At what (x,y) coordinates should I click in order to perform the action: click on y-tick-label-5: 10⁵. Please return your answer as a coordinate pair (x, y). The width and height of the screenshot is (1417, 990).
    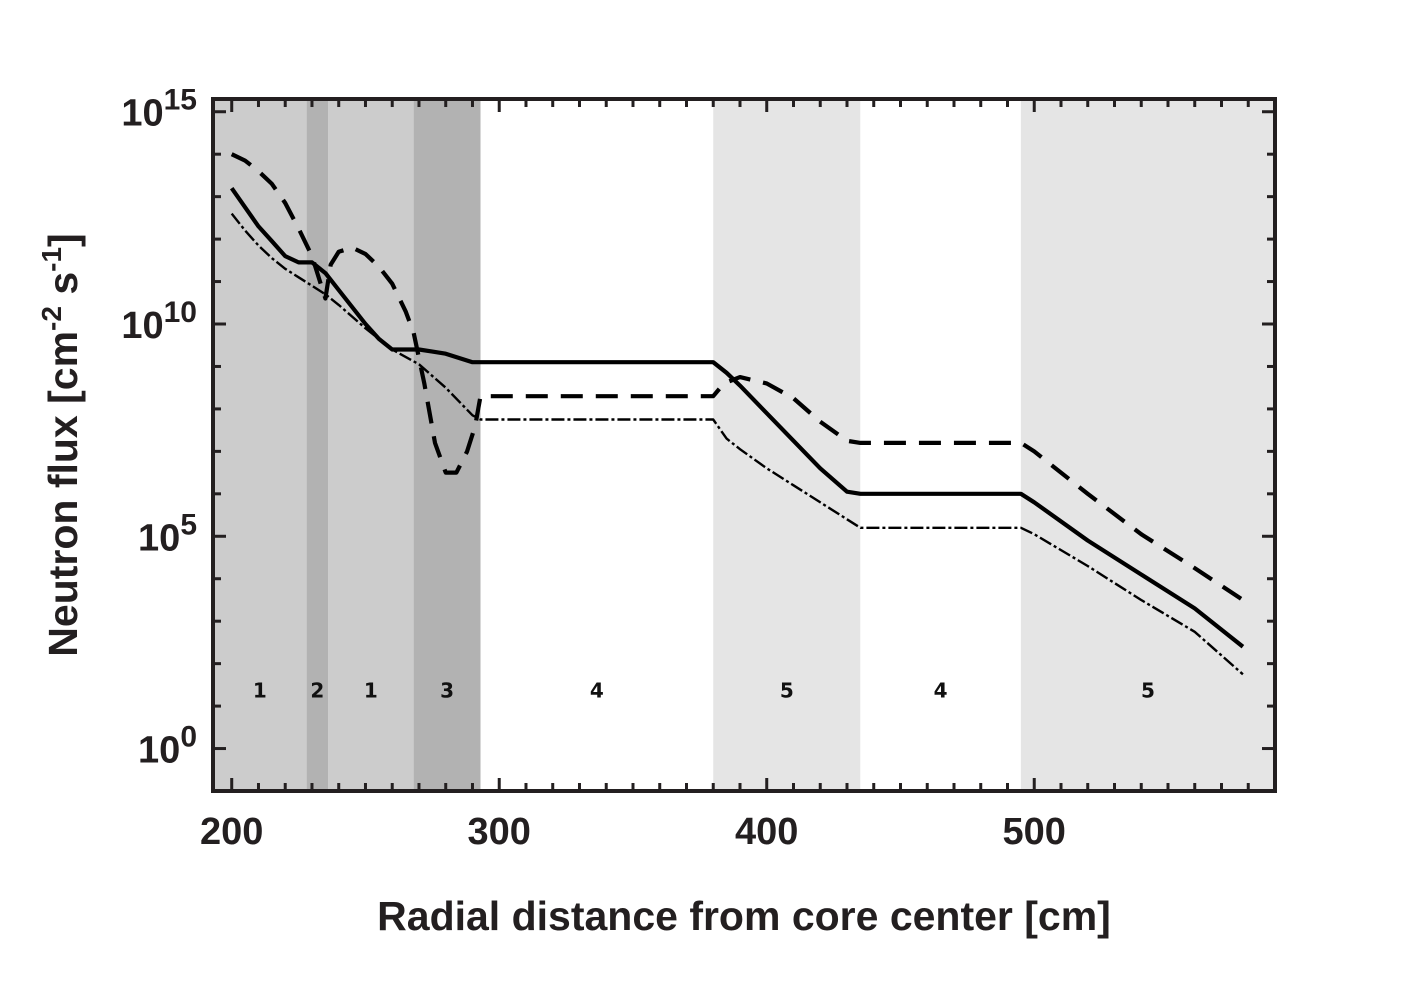
    Looking at the image, I should click on (167, 533).